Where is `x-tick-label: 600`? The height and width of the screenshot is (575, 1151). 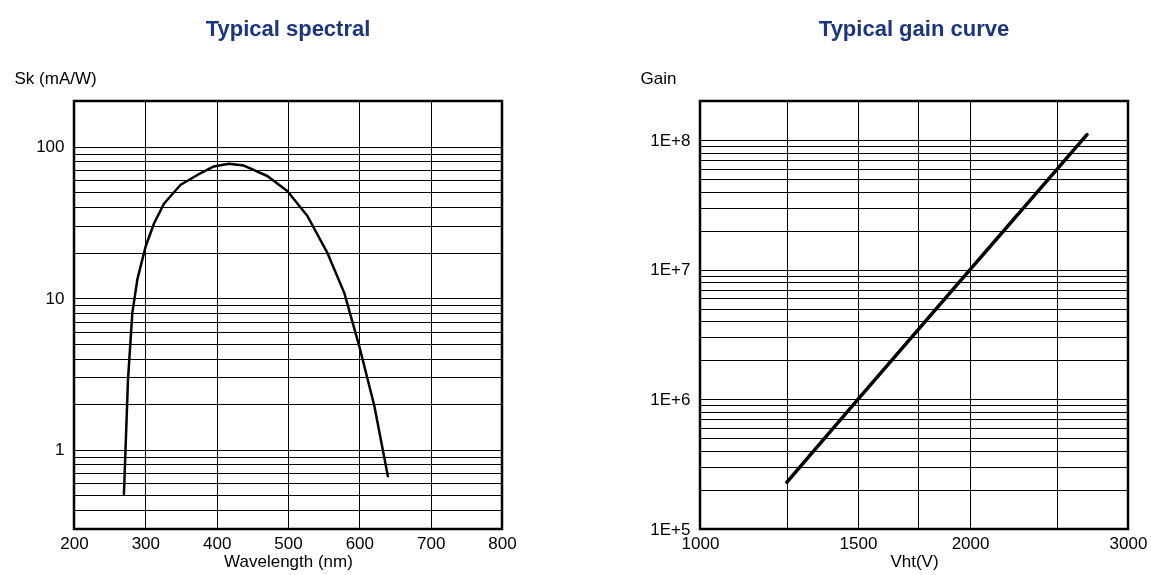
x-tick-label: 600 is located at coordinates (360, 543).